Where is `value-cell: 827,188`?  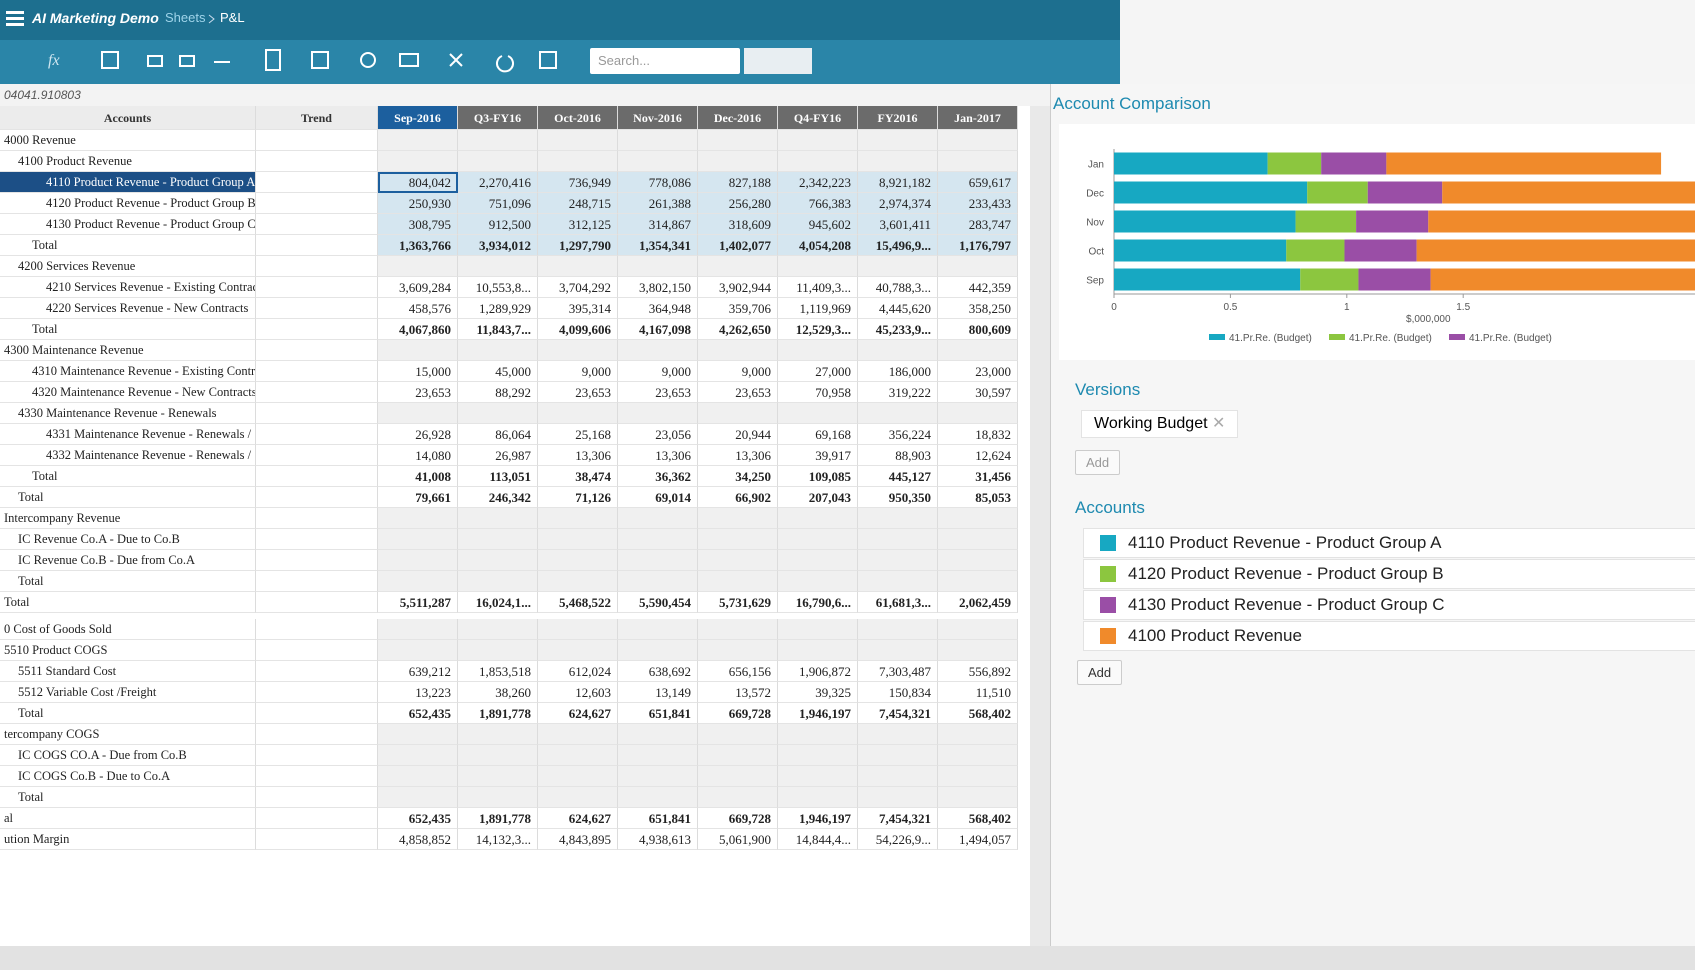 value-cell: 827,188 is located at coordinates (738, 182).